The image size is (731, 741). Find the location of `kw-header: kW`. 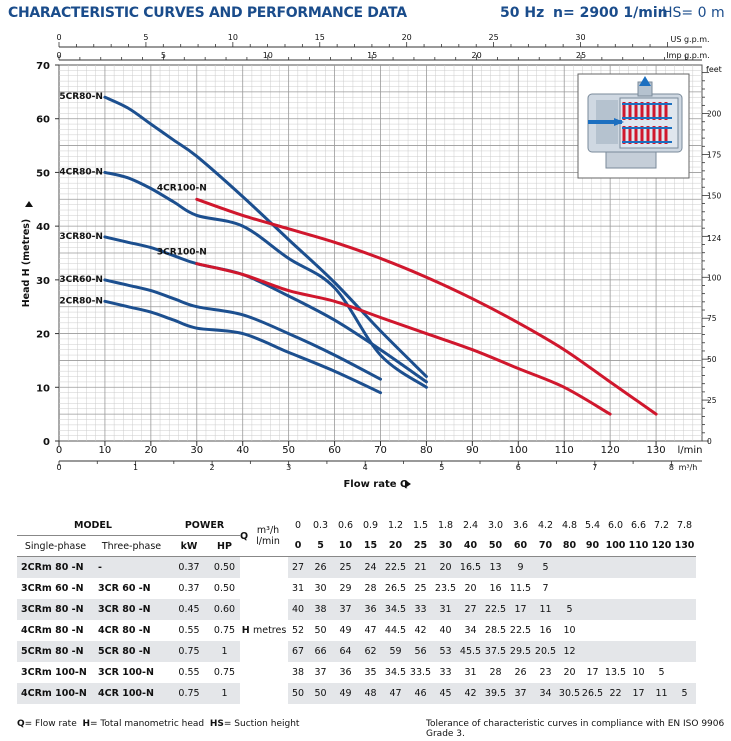

kw-header: kW is located at coordinates (189, 546).